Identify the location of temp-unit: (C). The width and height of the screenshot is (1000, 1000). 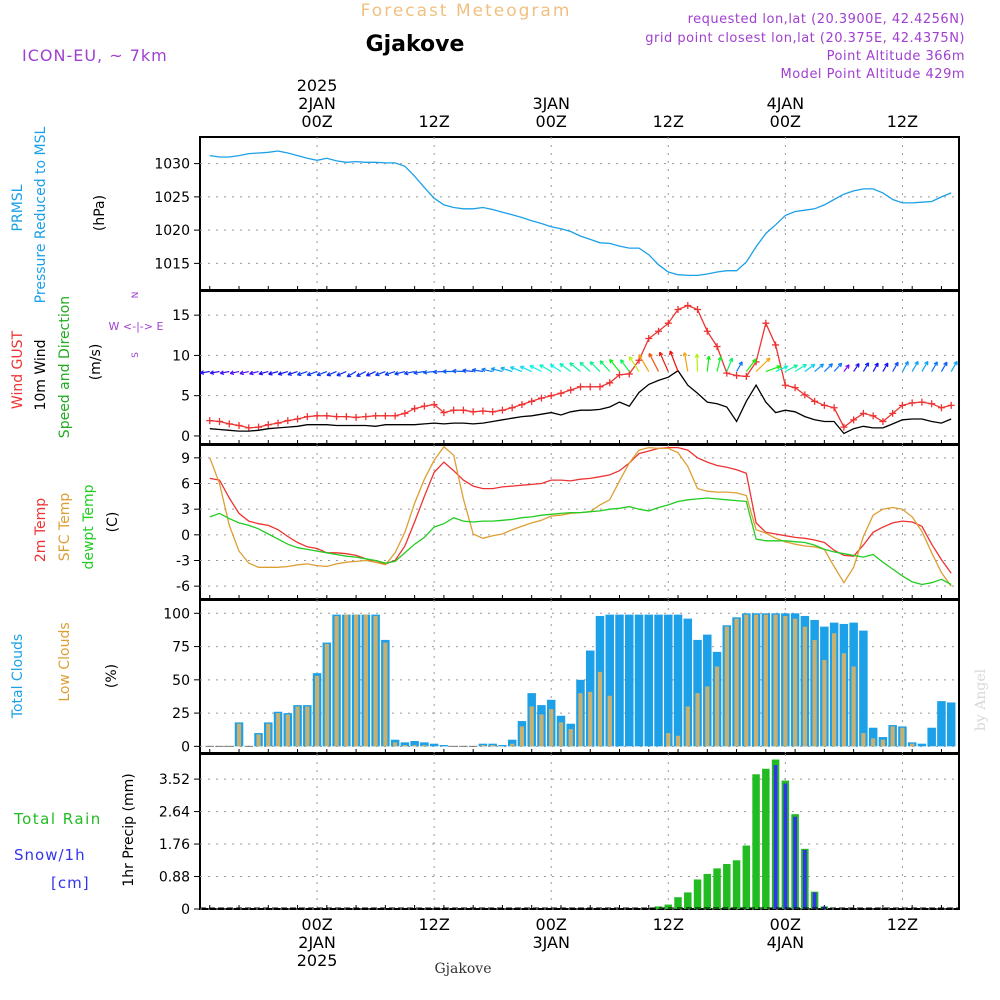
(113, 522).